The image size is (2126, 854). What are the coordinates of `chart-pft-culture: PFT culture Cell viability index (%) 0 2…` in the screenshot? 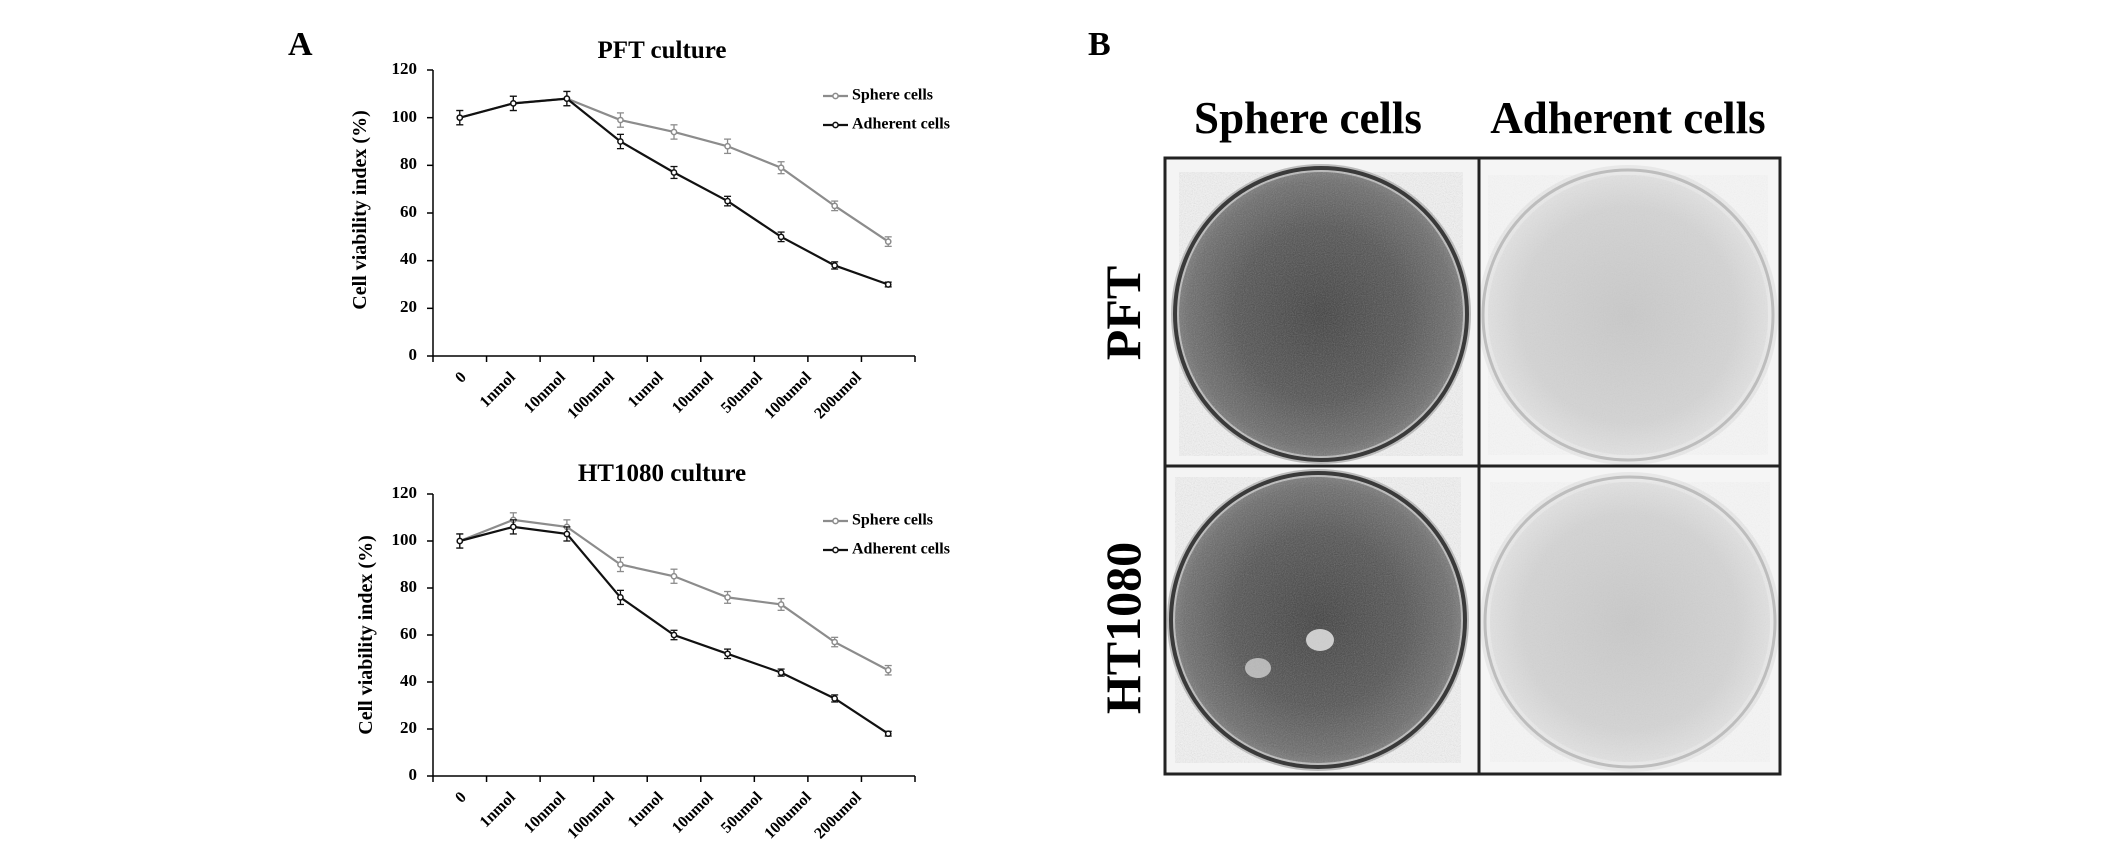 It's located at (649, 229).